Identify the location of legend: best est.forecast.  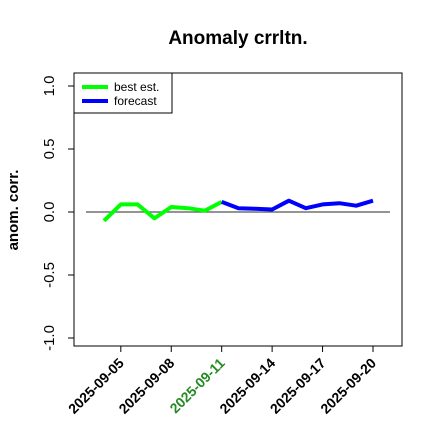
(123, 93).